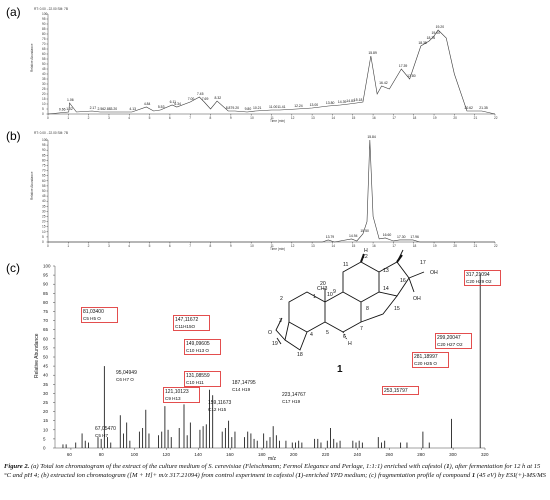 The width and height of the screenshot is (550, 500). What do you see at coordinates (403, 281) in the screenshot?
I see `atom-number: 16` at bounding box center [403, 281].